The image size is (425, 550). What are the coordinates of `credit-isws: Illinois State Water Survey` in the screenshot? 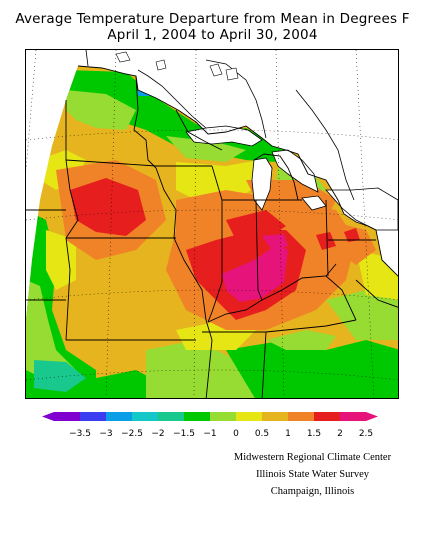 It's located at (312, 474).